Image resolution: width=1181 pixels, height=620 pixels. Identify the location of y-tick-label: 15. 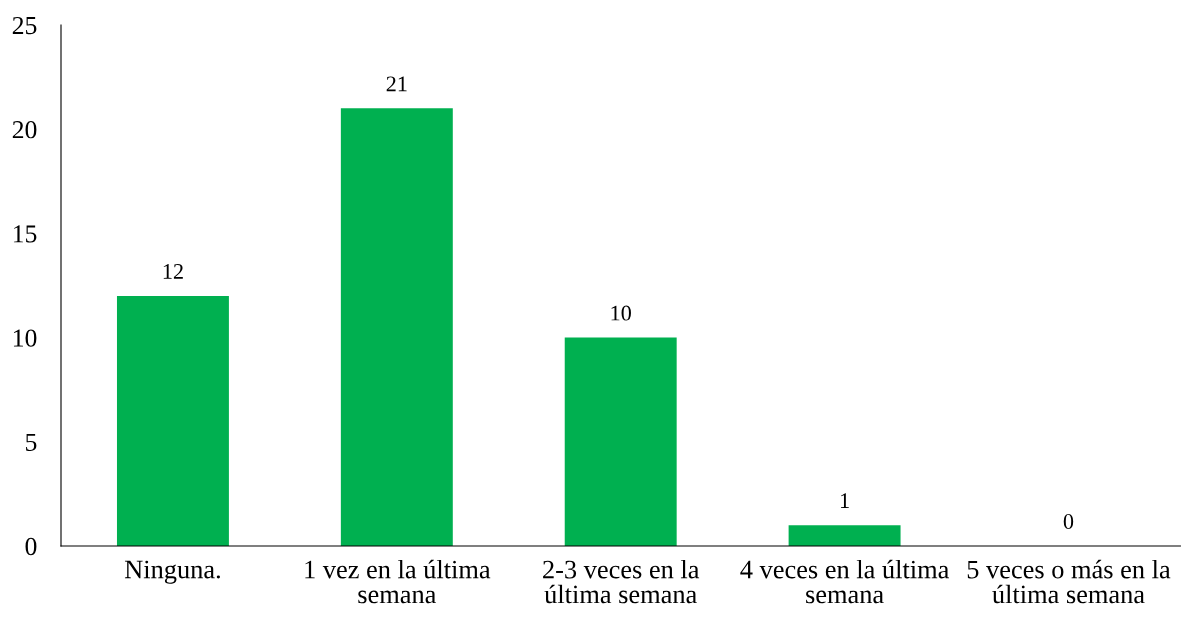
(25, 234).